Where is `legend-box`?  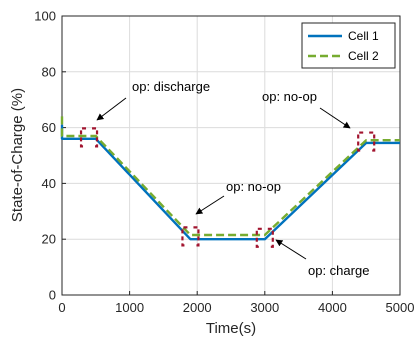 legend-box is located at coordinates (348, 45).